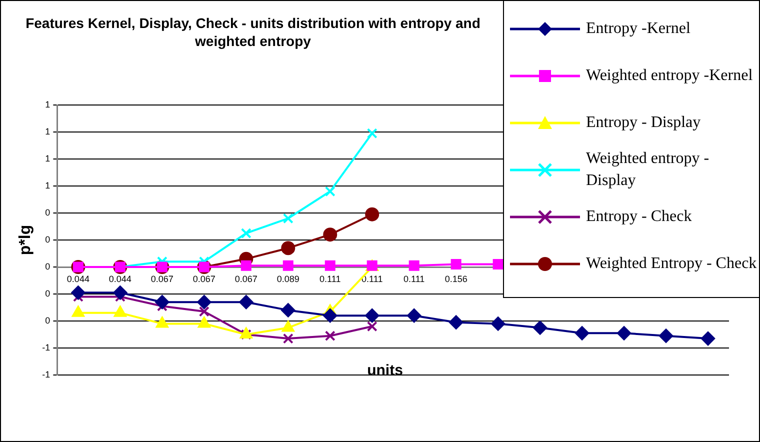  I want to click on legend-label: Weighted entropy - Display, so click(648, 169).